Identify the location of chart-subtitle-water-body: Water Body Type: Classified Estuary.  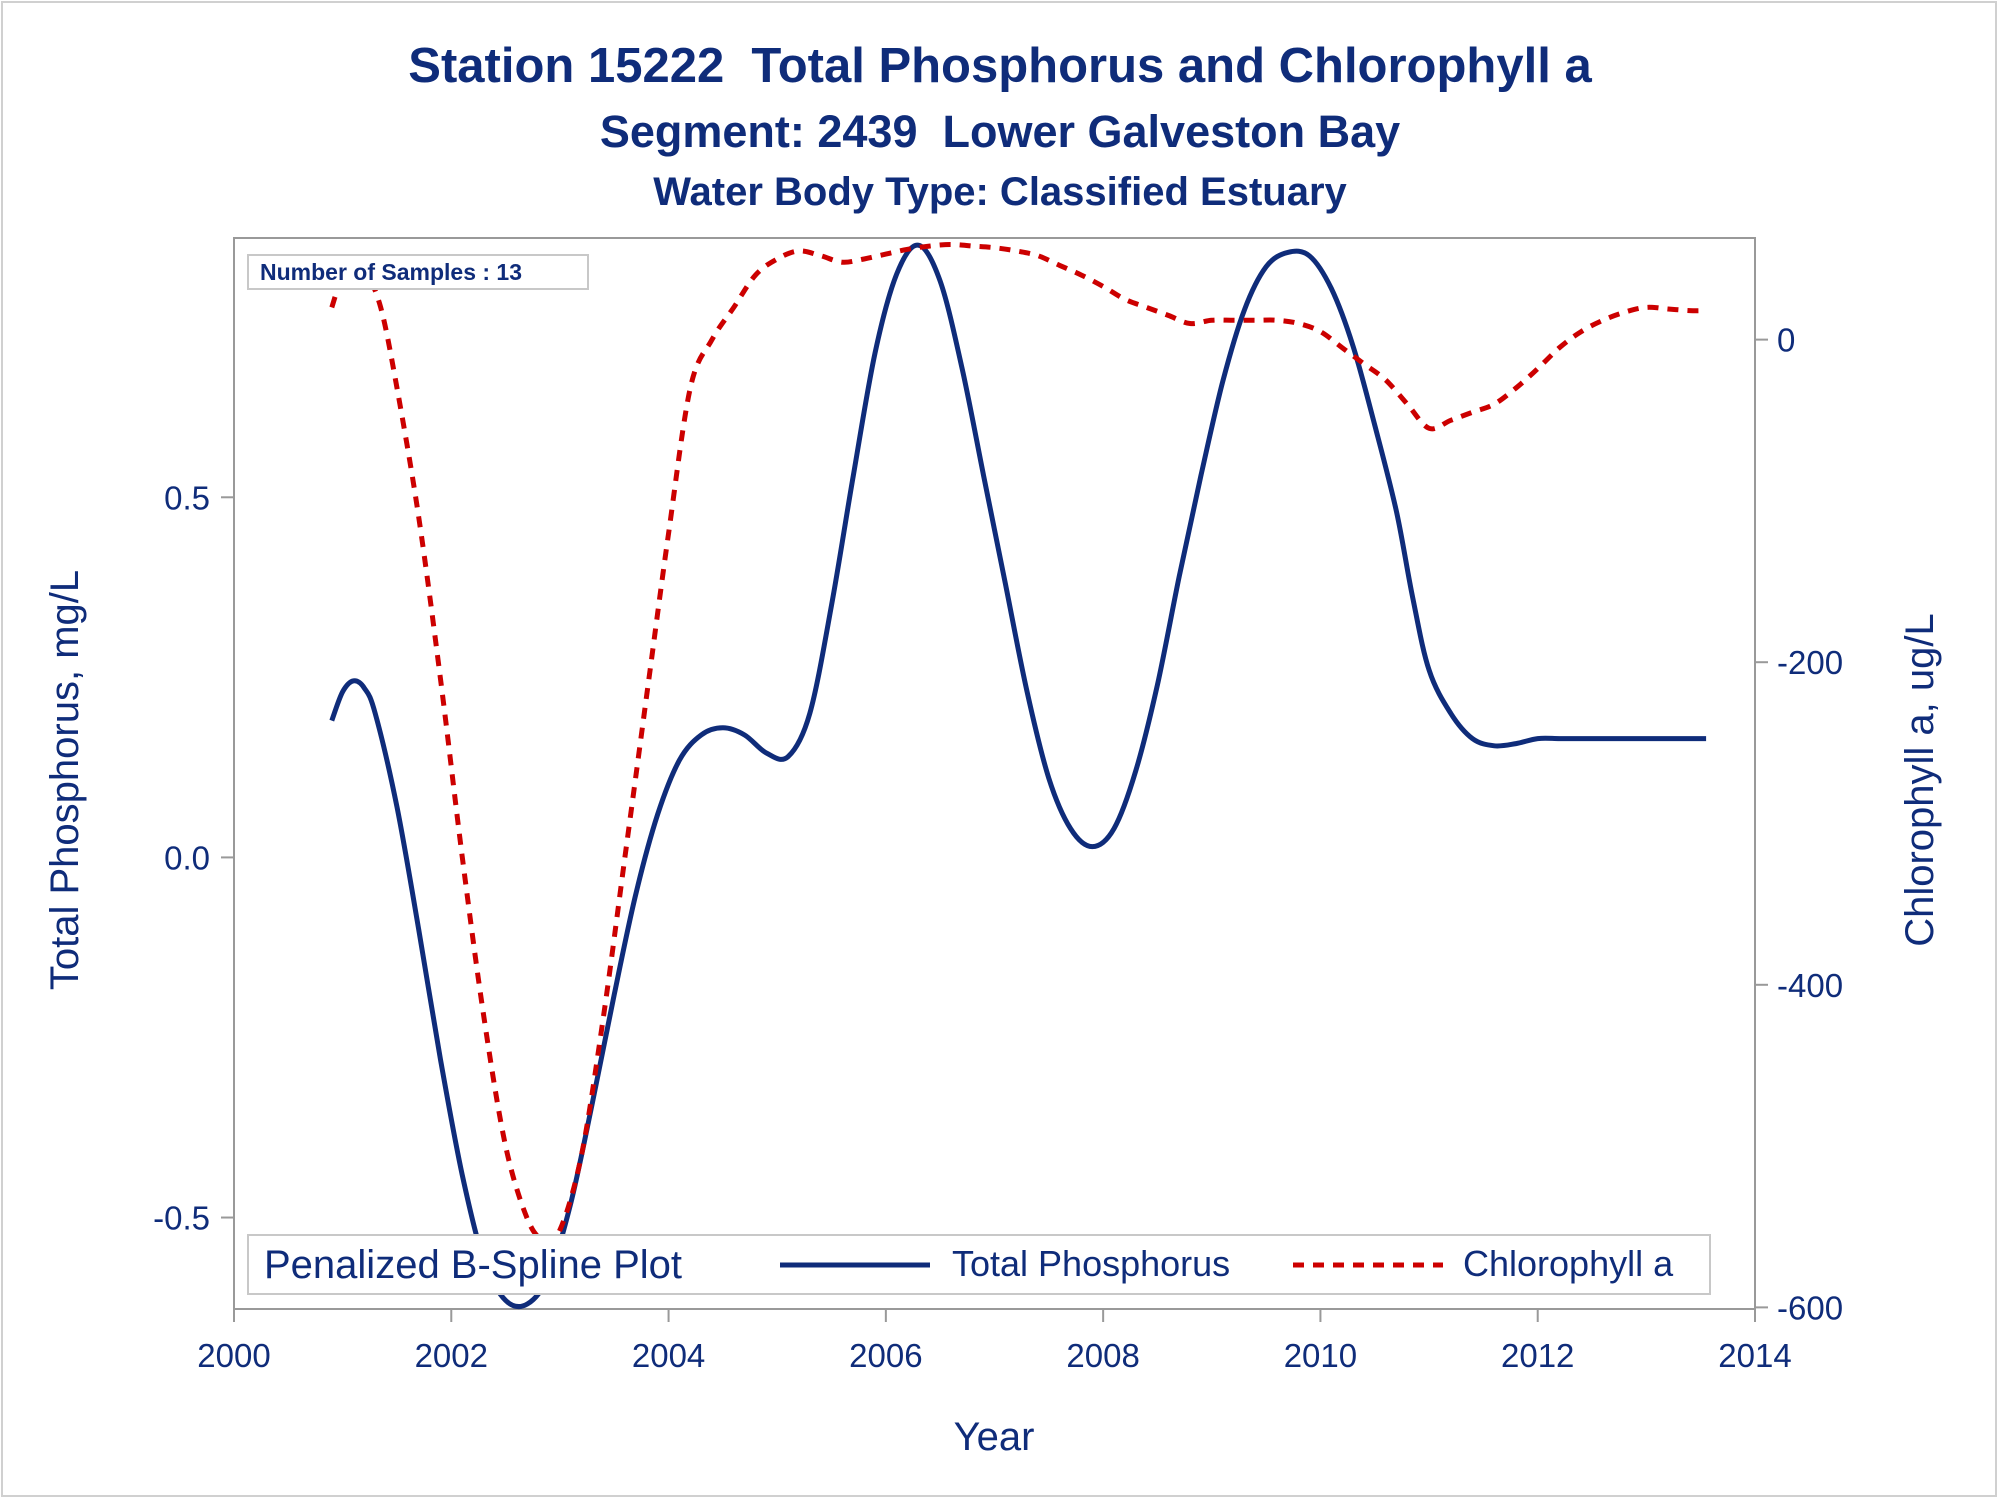
(1000, 192).